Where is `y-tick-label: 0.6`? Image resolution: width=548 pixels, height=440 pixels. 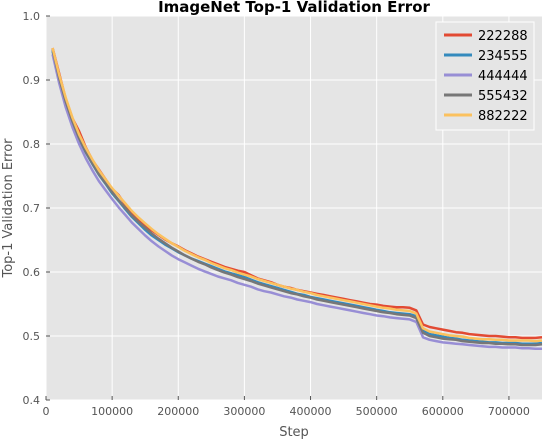 y-tick-label: 0.6 is located at coordinates (32, 272).